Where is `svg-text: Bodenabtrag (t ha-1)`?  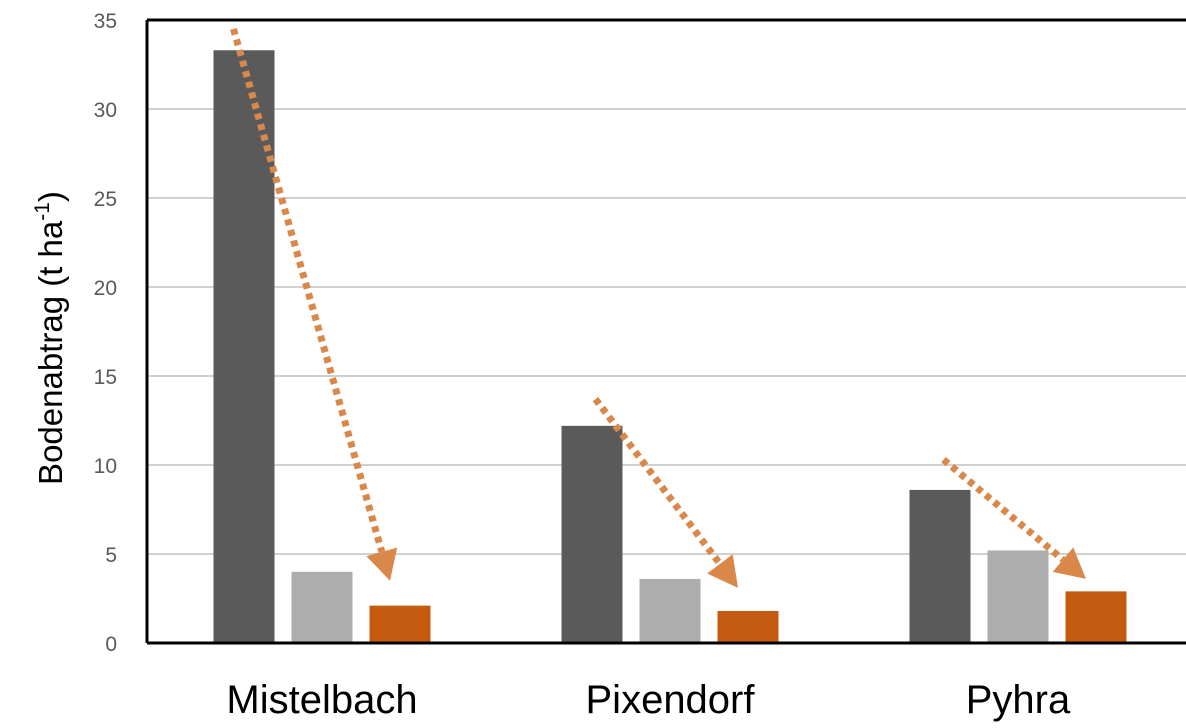 svg-text: Bodenabtrag (t ha-1) is located at coordinates (50, 338).